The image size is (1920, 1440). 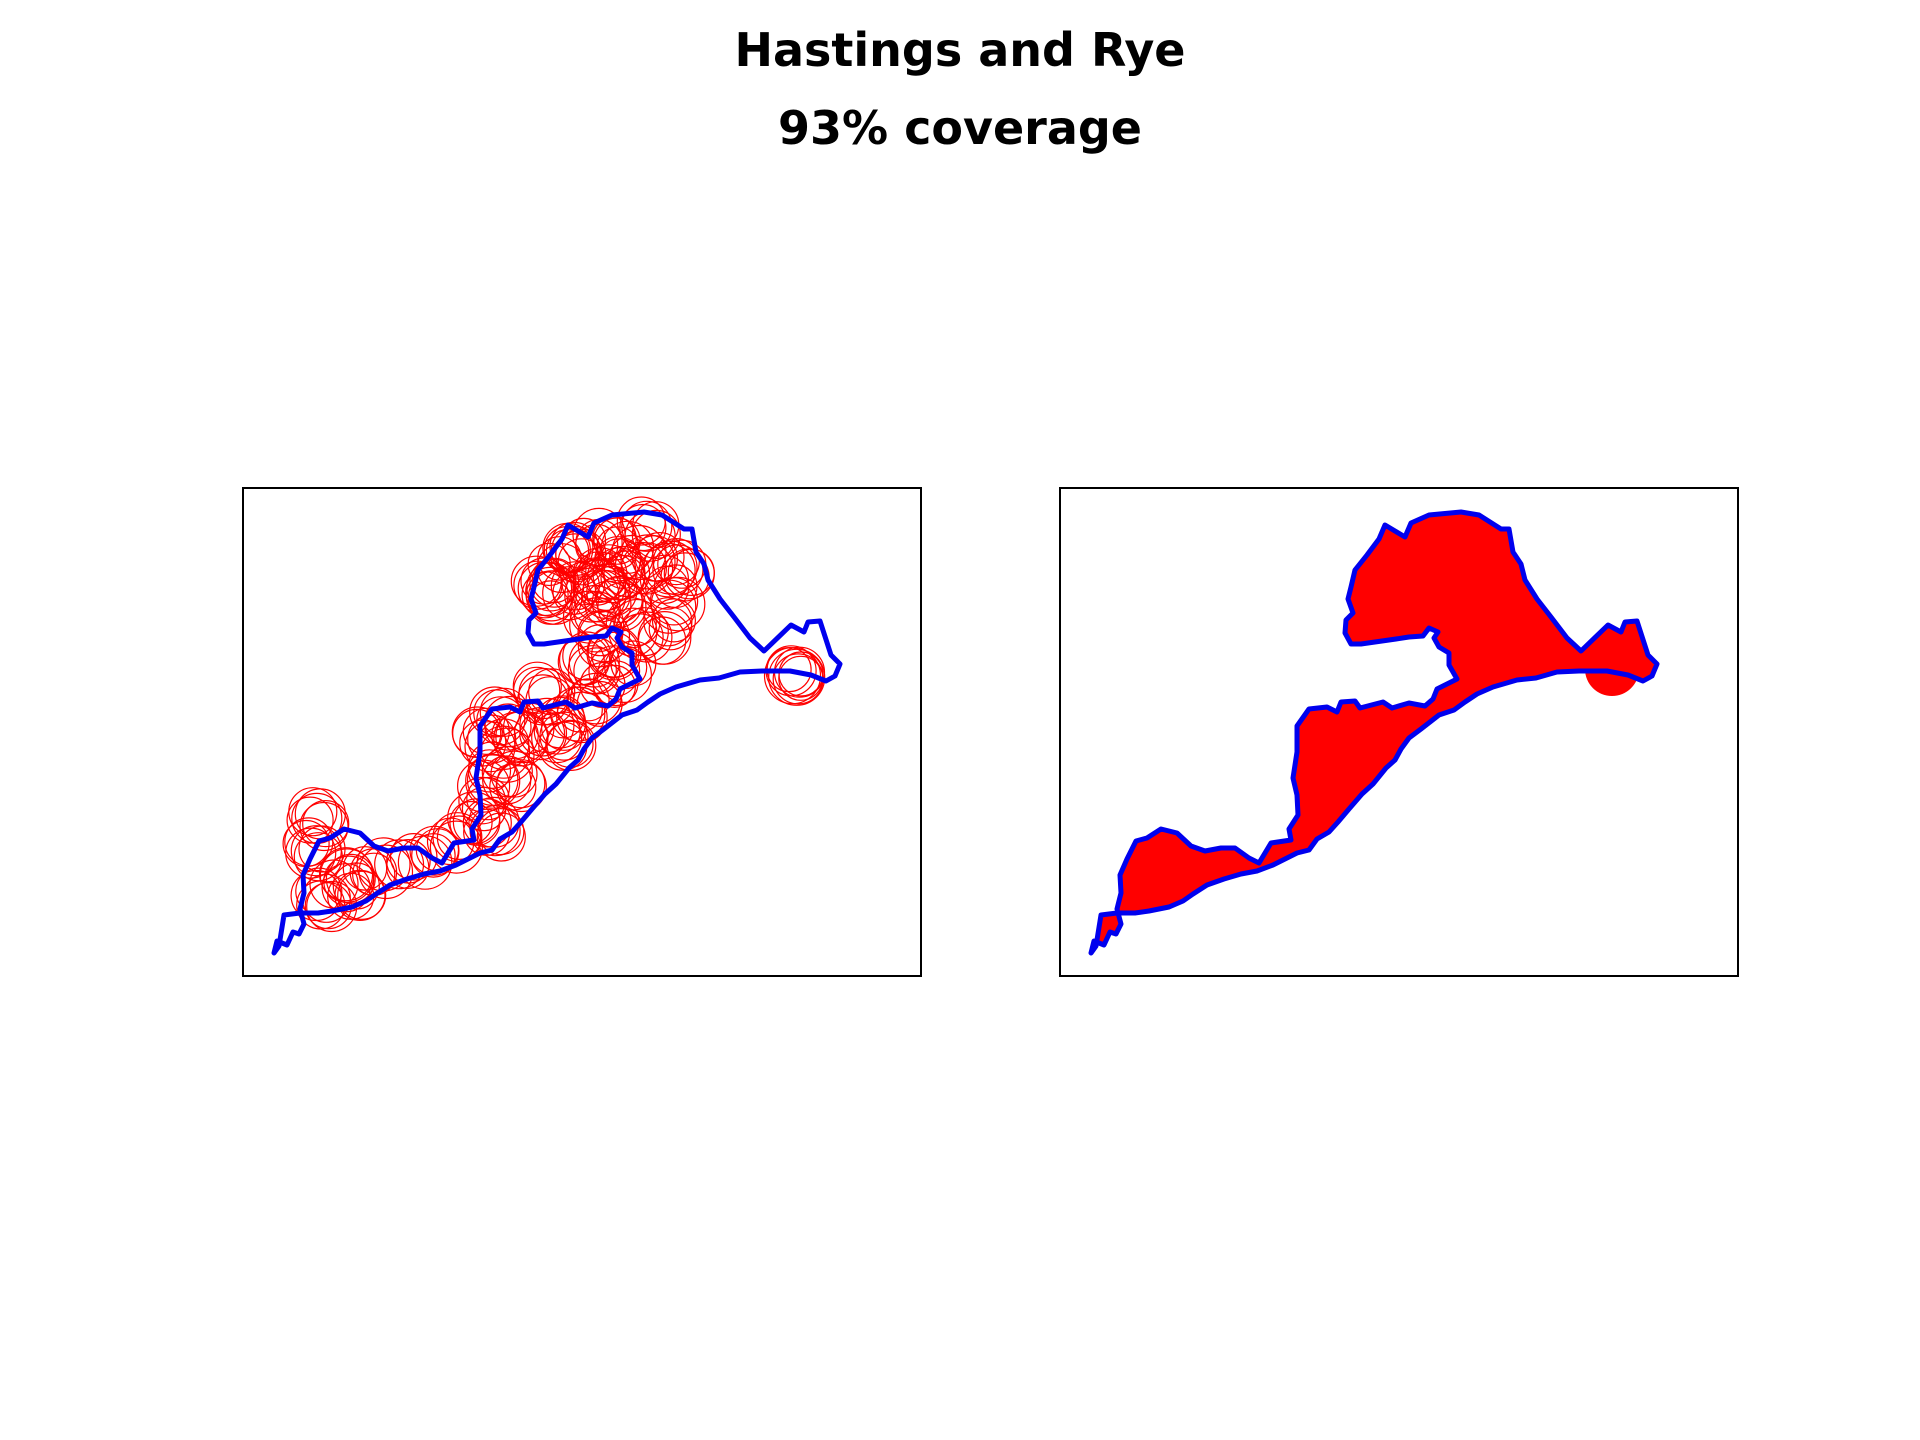 What do you see at coordinates (960, 50) in the screenshot?
I see `map-title: Hastings and Rye` at bounding box center [960, 50].